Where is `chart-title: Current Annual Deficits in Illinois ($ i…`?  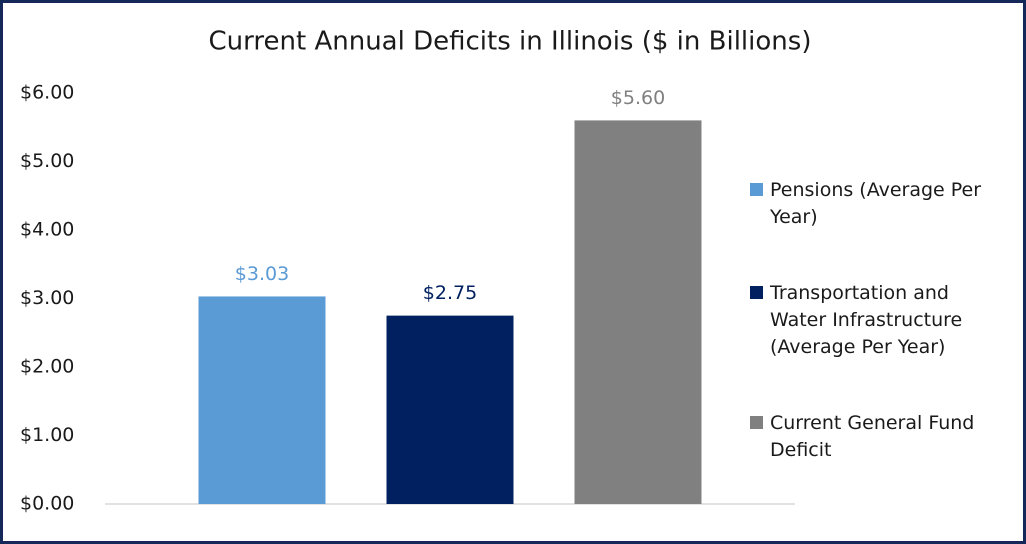 chart-title: Current Annual Deficits in Illinois ($ i… is located at coordinates (510, 42).